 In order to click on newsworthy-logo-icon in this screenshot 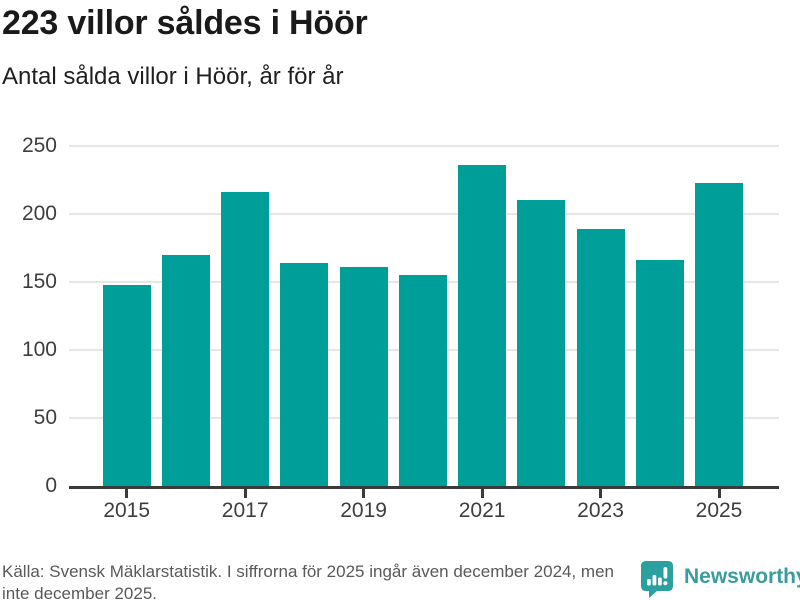, I will do `click(657, 579)`.